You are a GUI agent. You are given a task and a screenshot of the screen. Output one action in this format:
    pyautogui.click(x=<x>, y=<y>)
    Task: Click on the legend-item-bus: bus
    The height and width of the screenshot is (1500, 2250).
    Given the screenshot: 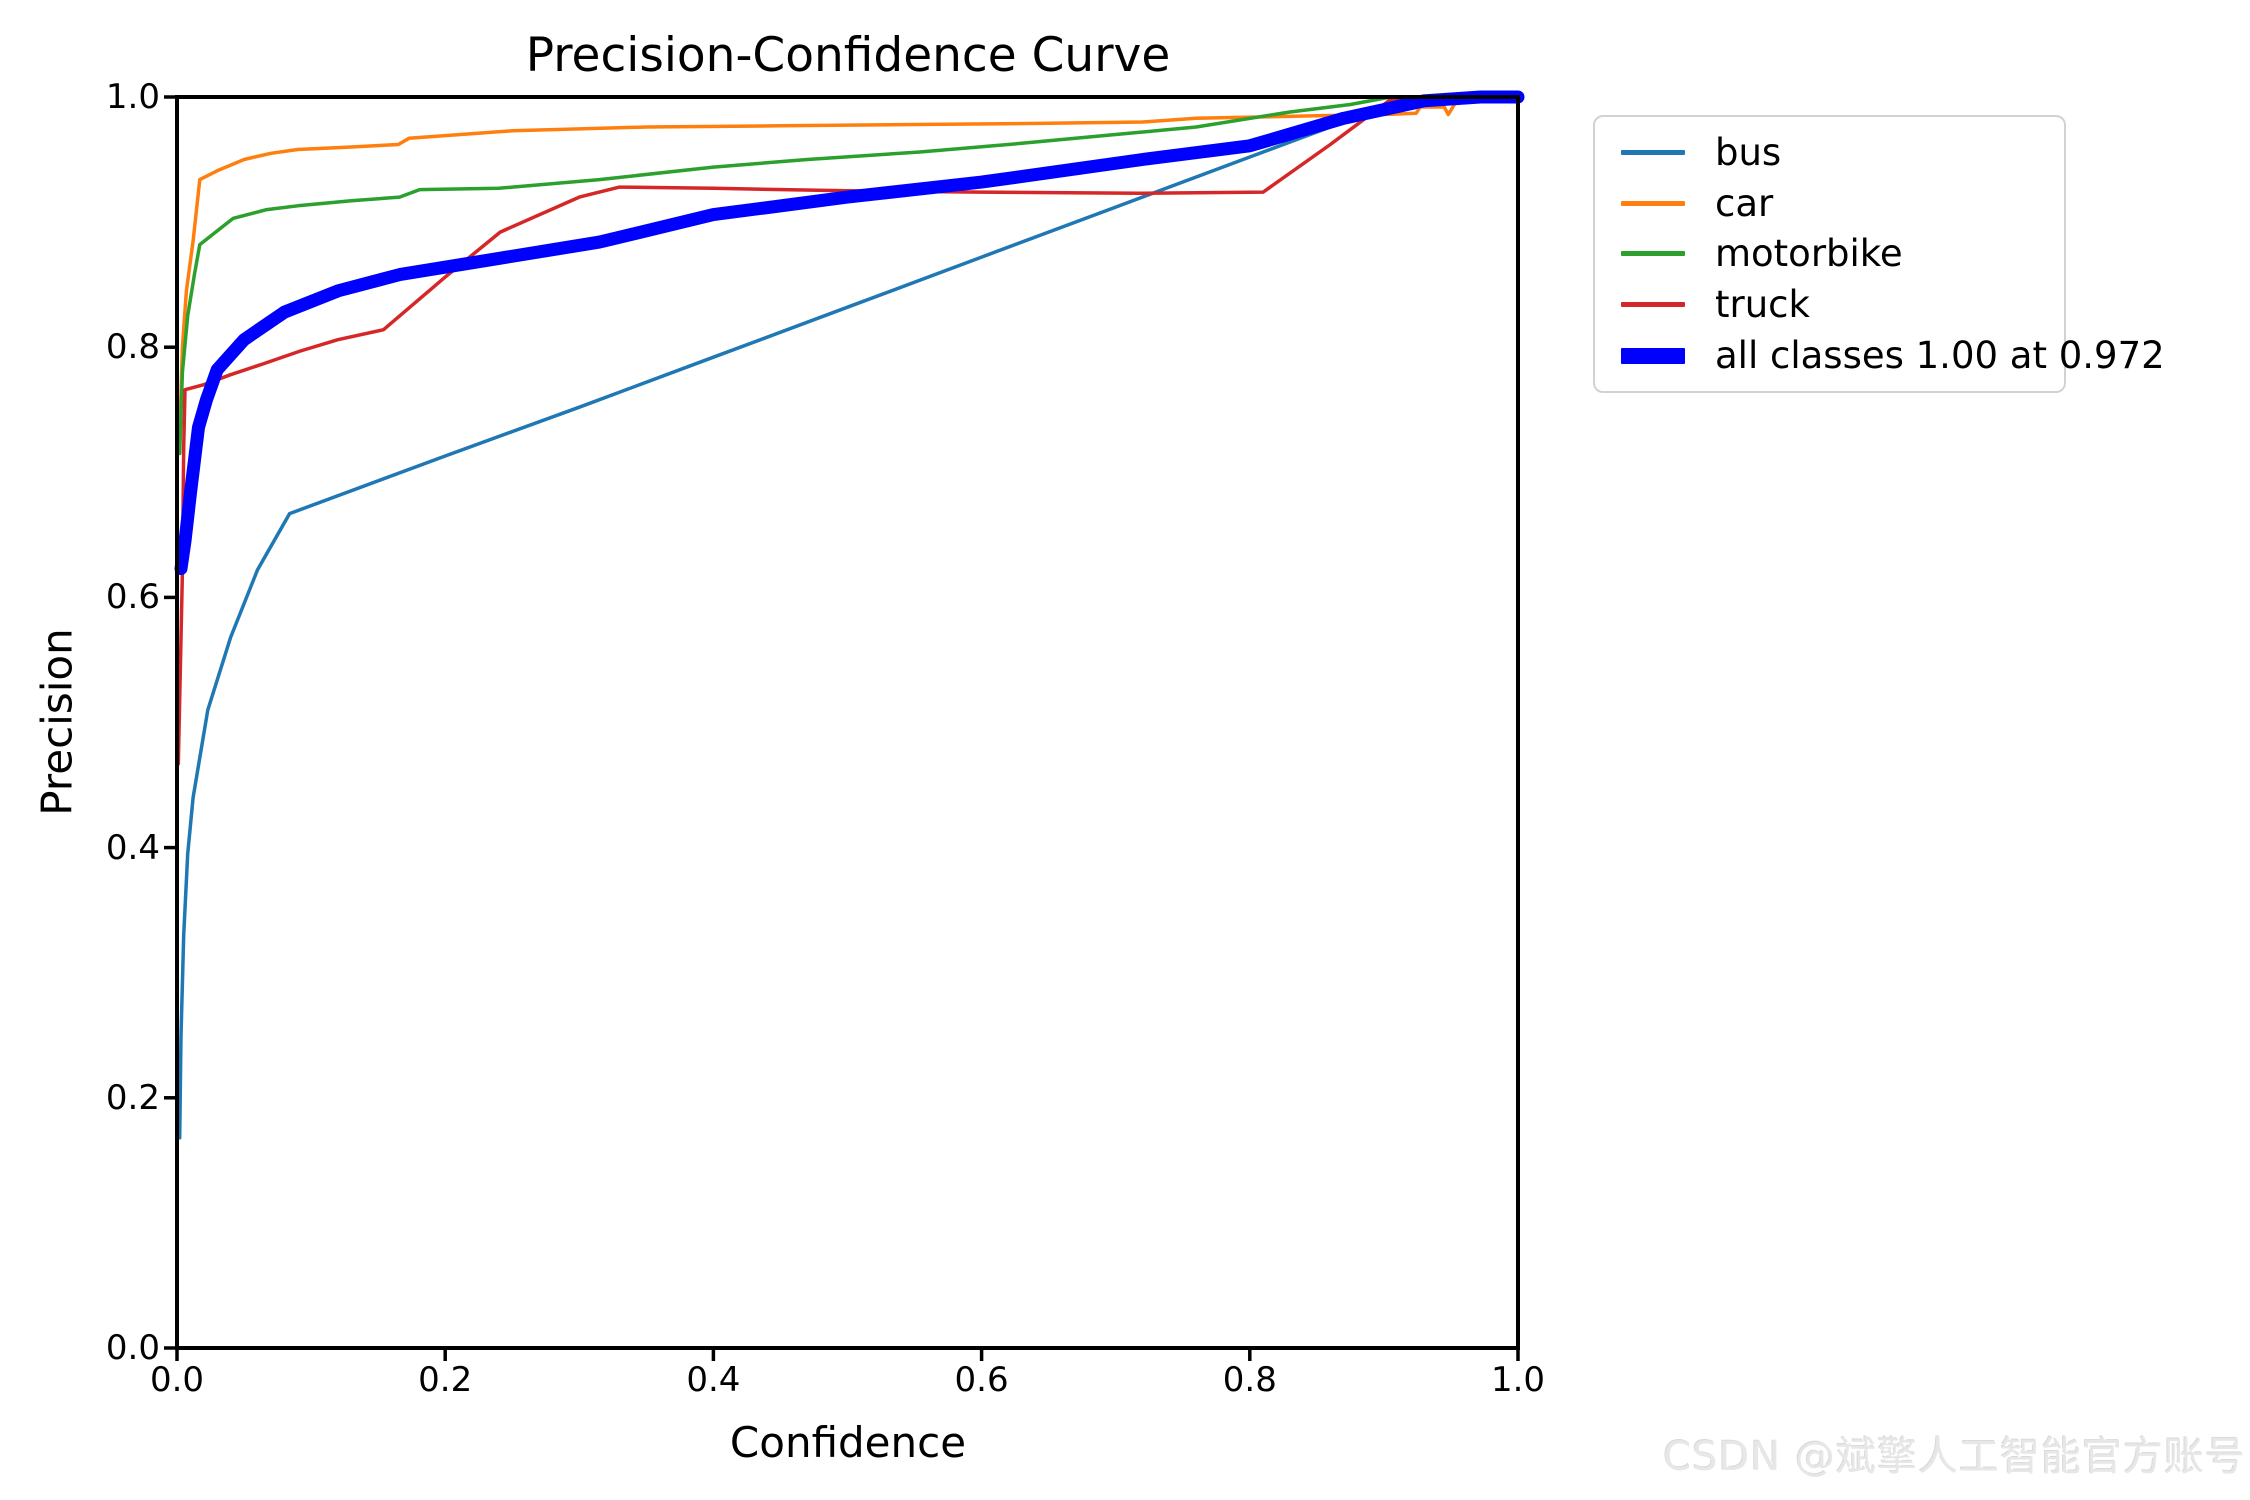 What is the action you would take?
    pyautogui.click(x=1829, y=152)
    